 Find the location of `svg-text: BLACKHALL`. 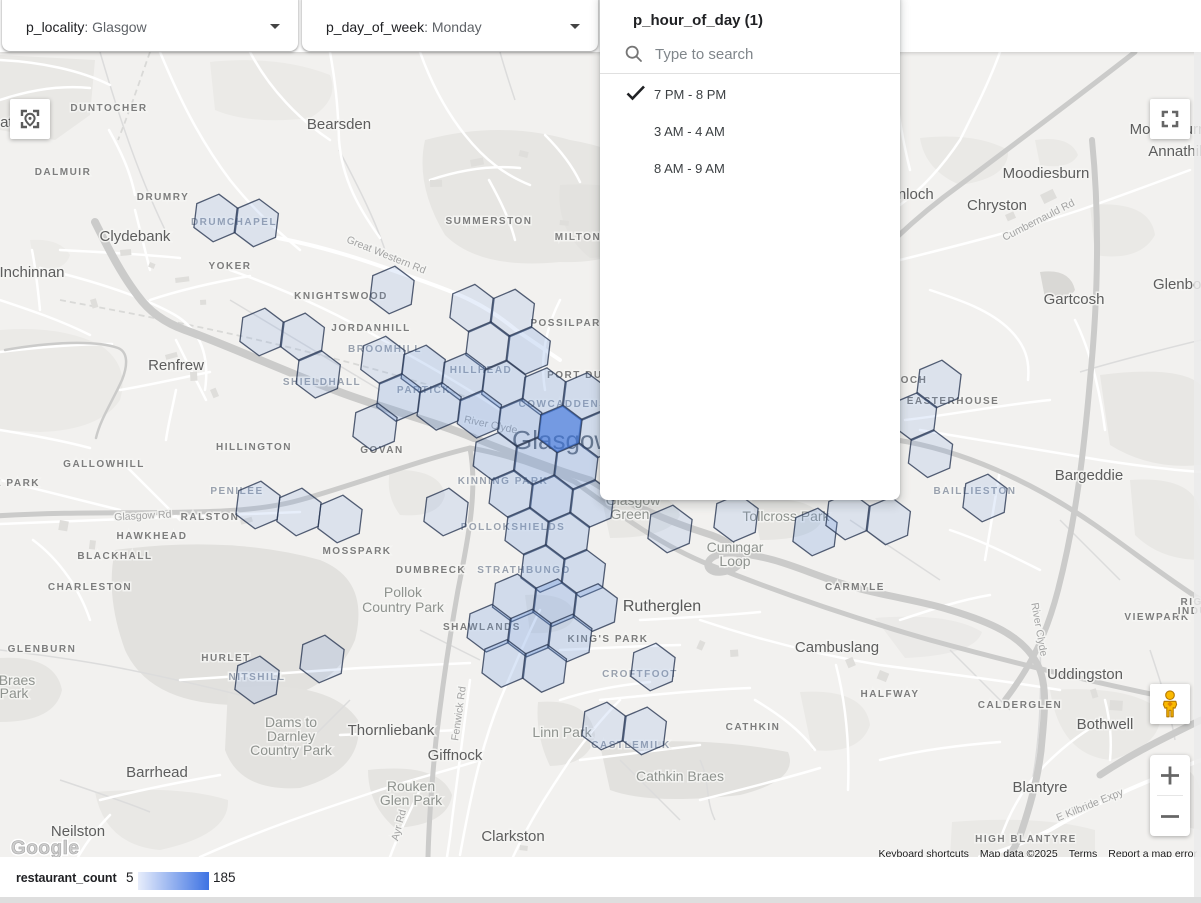

svg-text: BLACKHALL is located at coordinates (114, 556).